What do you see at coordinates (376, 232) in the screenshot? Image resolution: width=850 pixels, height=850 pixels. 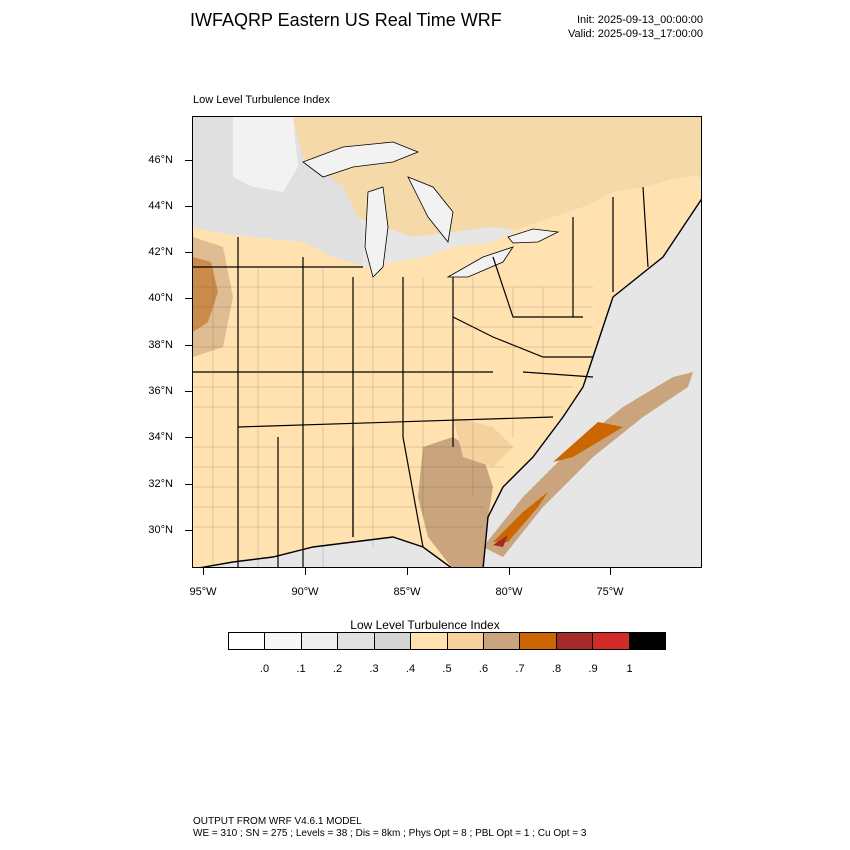 I see `lake-michigan` at bounding box center [376, 232].